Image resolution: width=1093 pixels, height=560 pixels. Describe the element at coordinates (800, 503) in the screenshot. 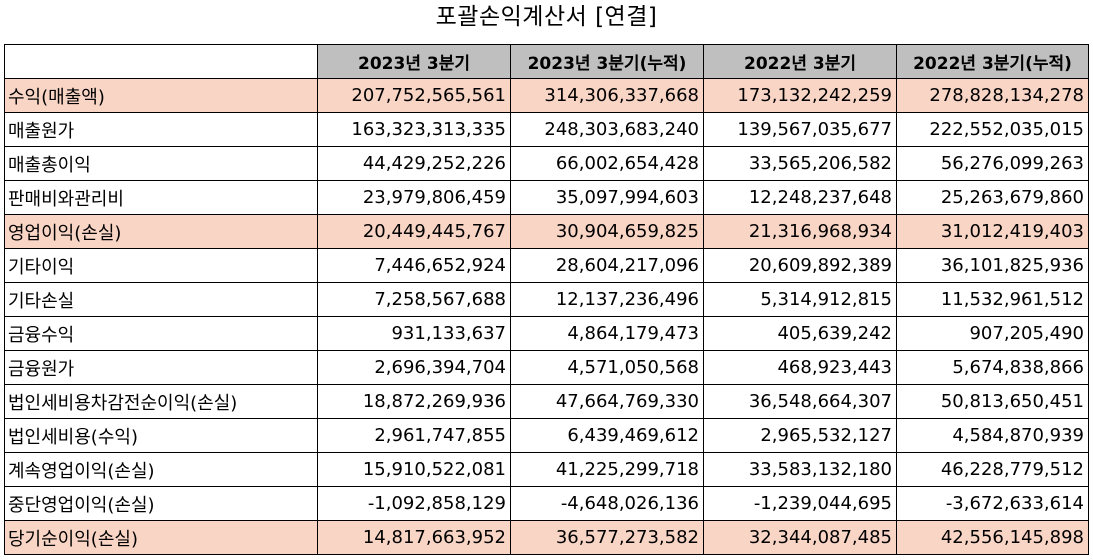

I see `value-cell: -1,239,044,695` at that location.